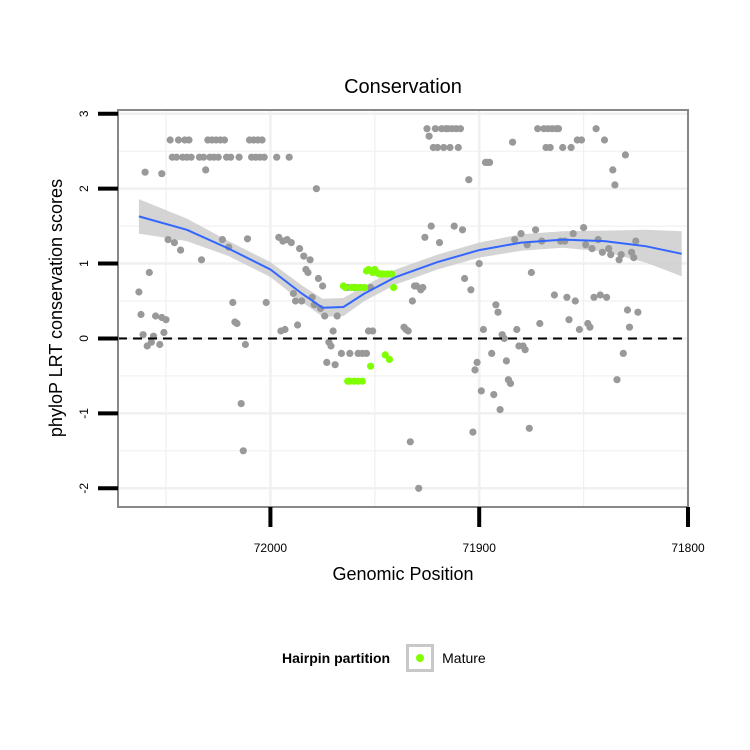  Describe the element at coordinates (271, 548) in the screenshot. I see `x-tick-label: 72000` at that location.